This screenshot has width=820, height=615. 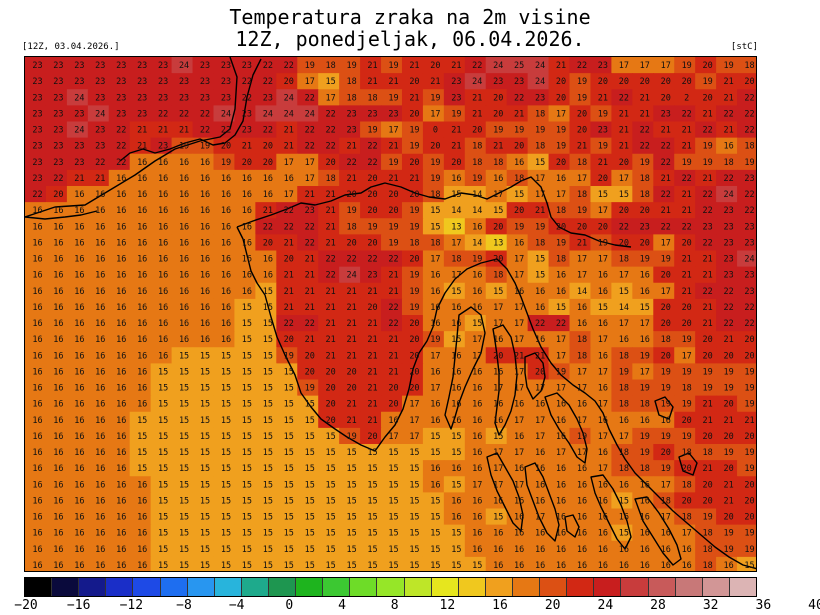 I want to click on color-scale-segment, so click(x=255, y=587).